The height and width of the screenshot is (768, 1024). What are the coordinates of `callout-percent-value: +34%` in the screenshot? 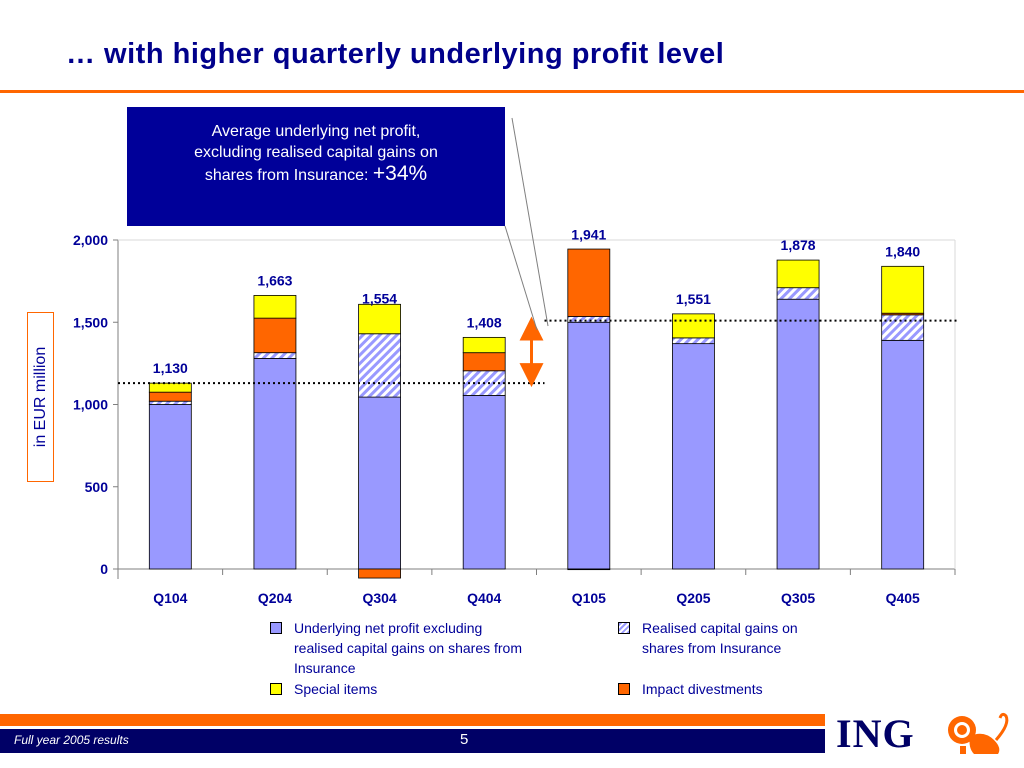 It's located at (400, 173).